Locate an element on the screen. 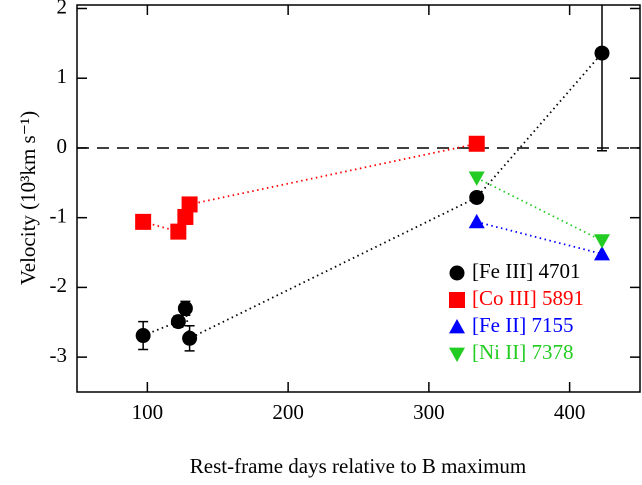 Image resolution: width=642 pixels, height=485 pixels. y-tick-label: 0 is located at coordinates (62, 146).